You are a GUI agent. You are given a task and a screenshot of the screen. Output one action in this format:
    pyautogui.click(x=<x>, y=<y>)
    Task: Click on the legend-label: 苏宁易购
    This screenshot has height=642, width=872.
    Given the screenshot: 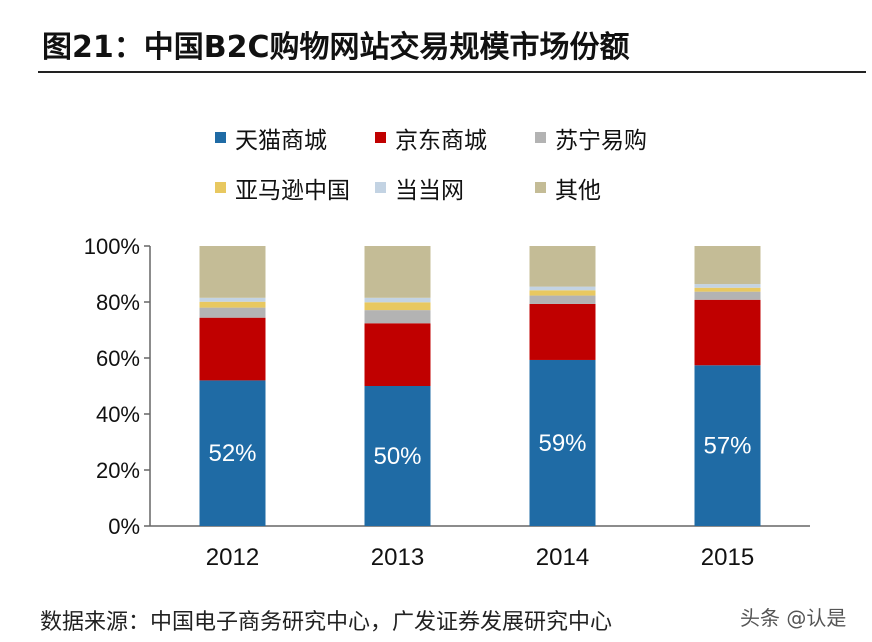 What is the action you would take?
    pyautogui.click(x=601, y=141)
    